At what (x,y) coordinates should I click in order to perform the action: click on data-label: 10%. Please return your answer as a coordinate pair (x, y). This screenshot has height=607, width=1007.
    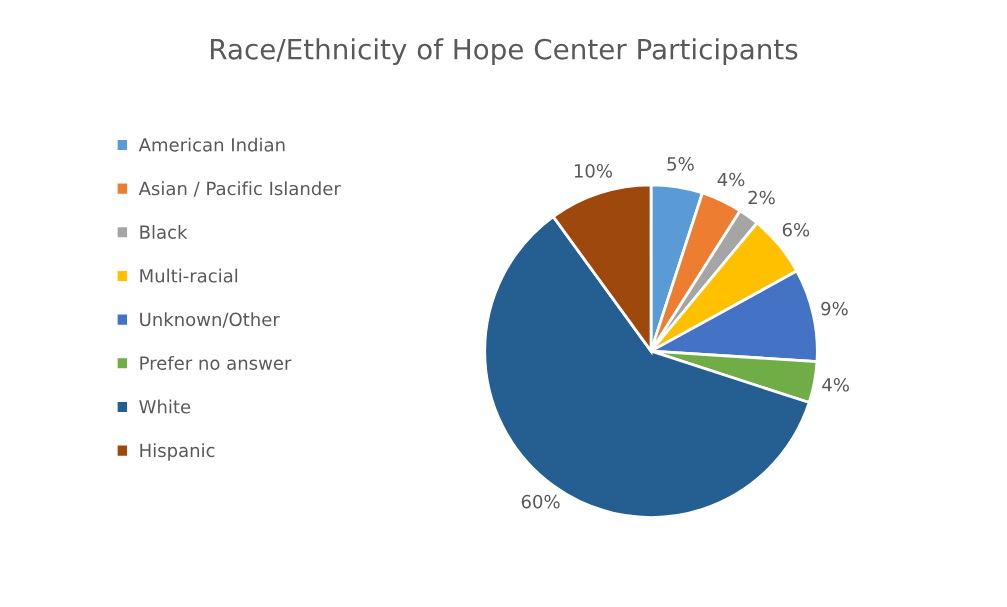
    Looking at the image, I should click on (593, 170).